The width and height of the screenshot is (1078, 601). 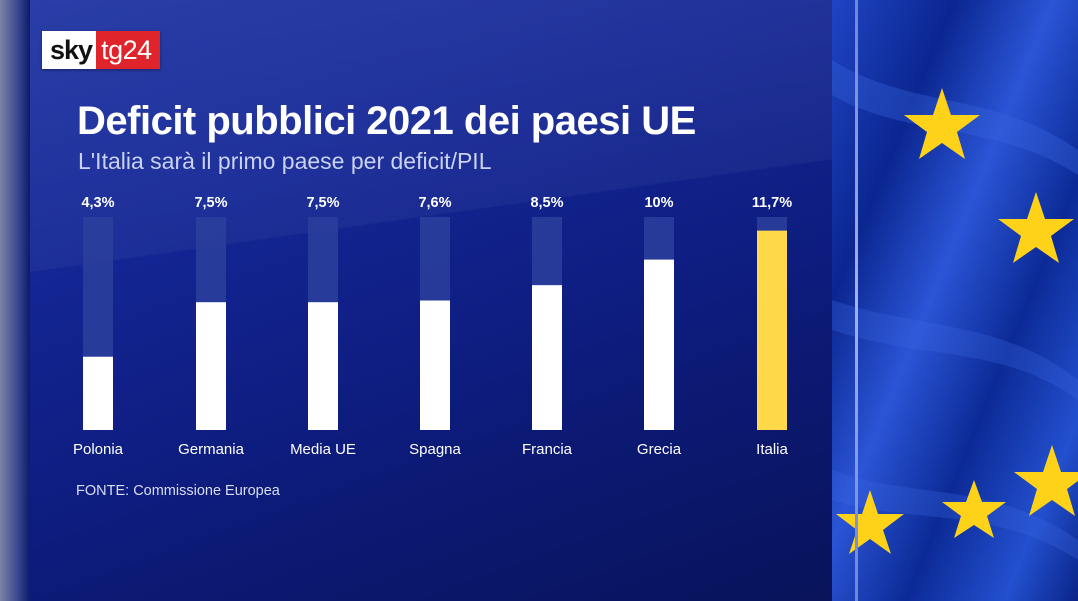 I want to click on logo-tg24-text: tg24, so click(x=128, y=50).